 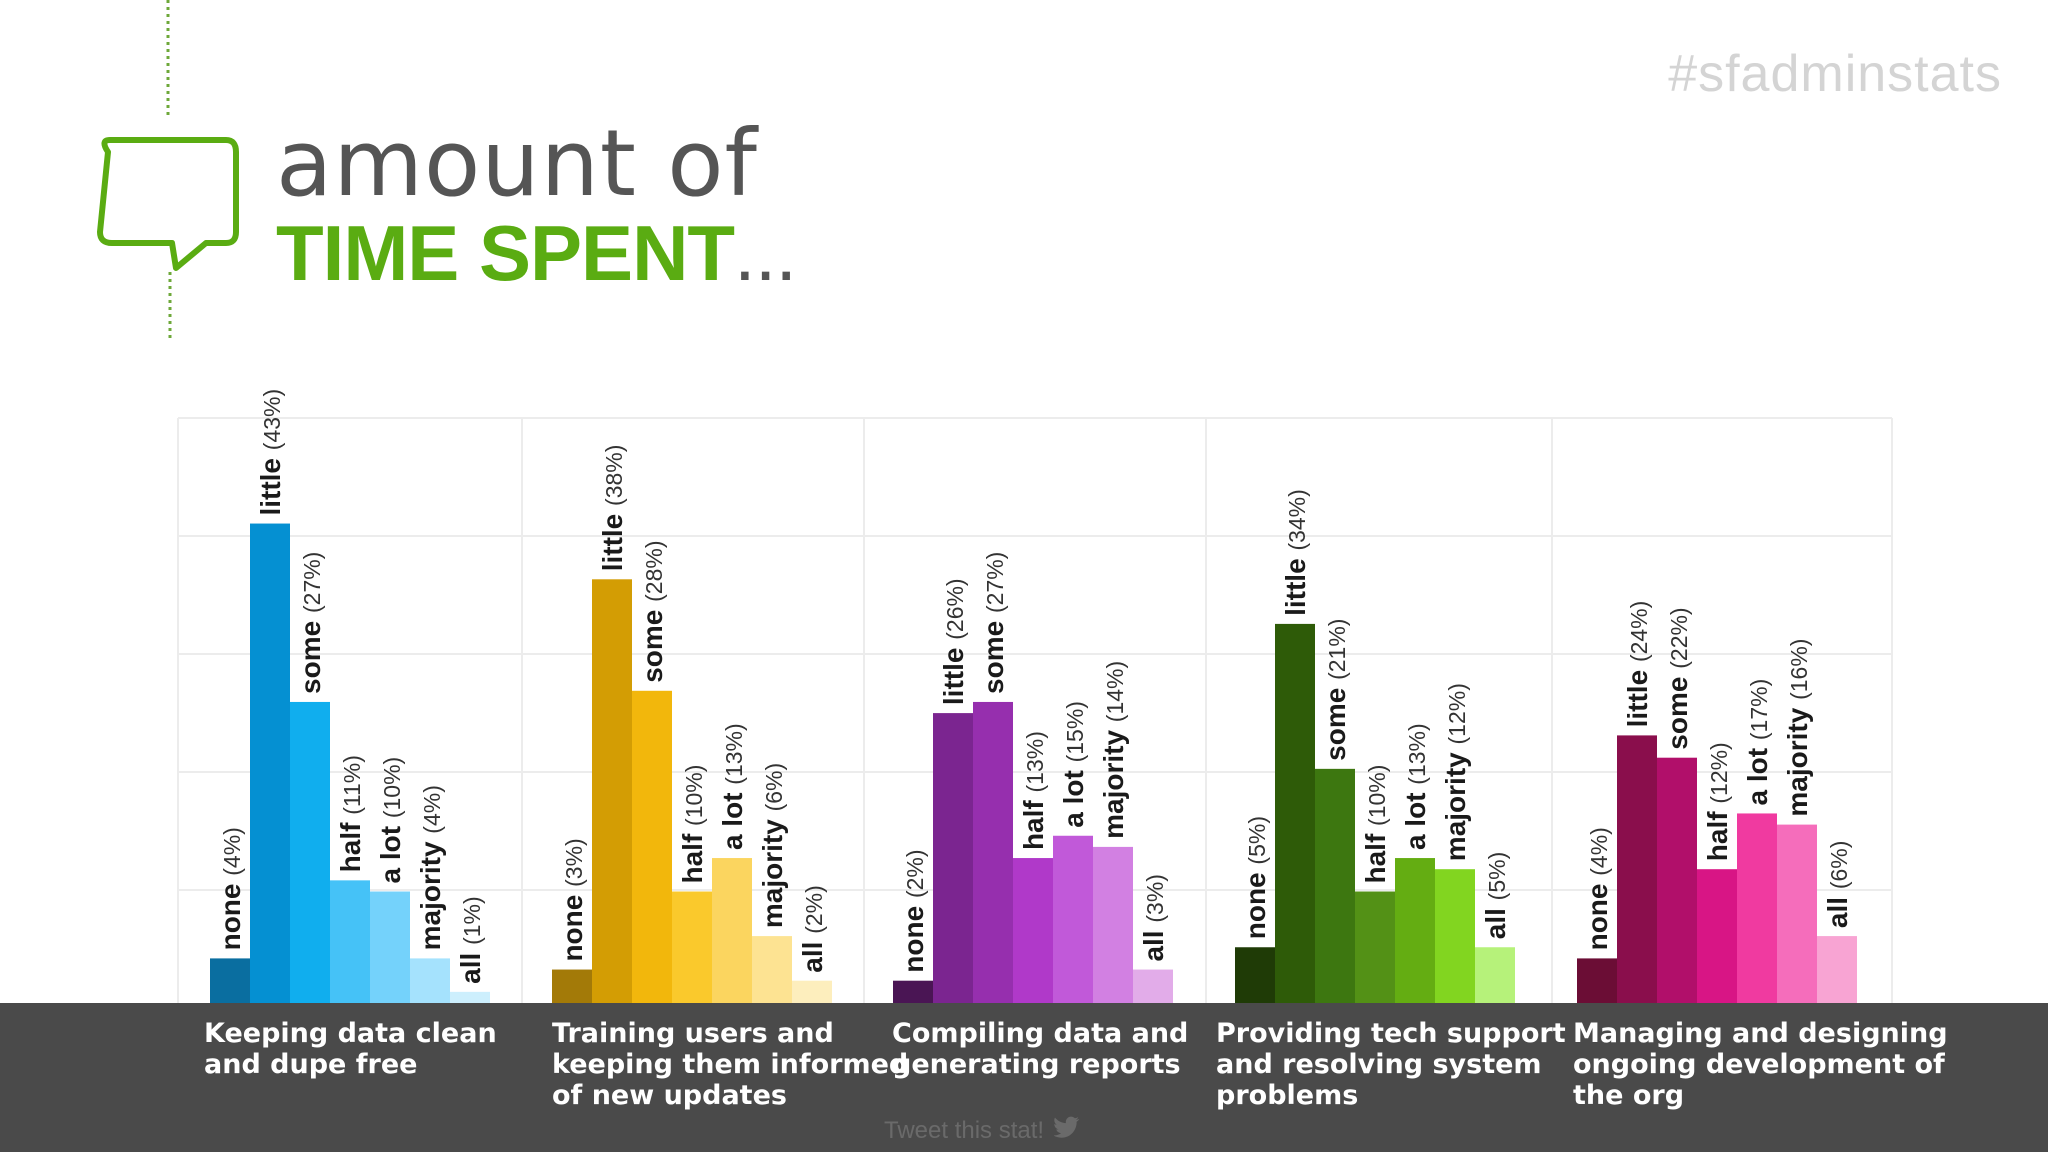 What do you see at coordinates (1677, 678) in the screenshot?
I see `bar-label: some (22%)` at bounding box center [1677, 678].